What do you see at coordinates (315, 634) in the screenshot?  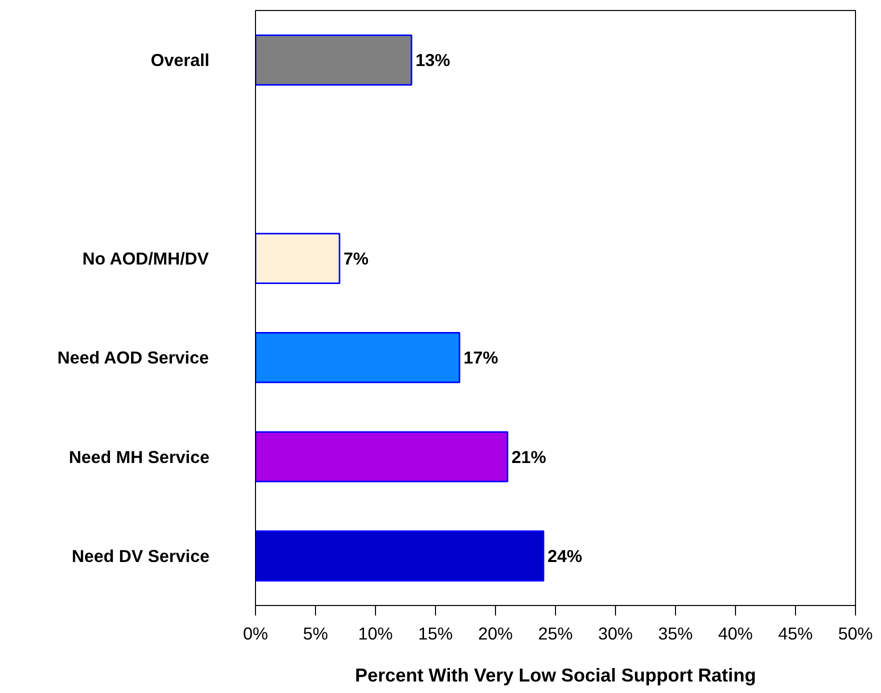 I see `x-tick-label: 5%` at bounding box center [315, 634].